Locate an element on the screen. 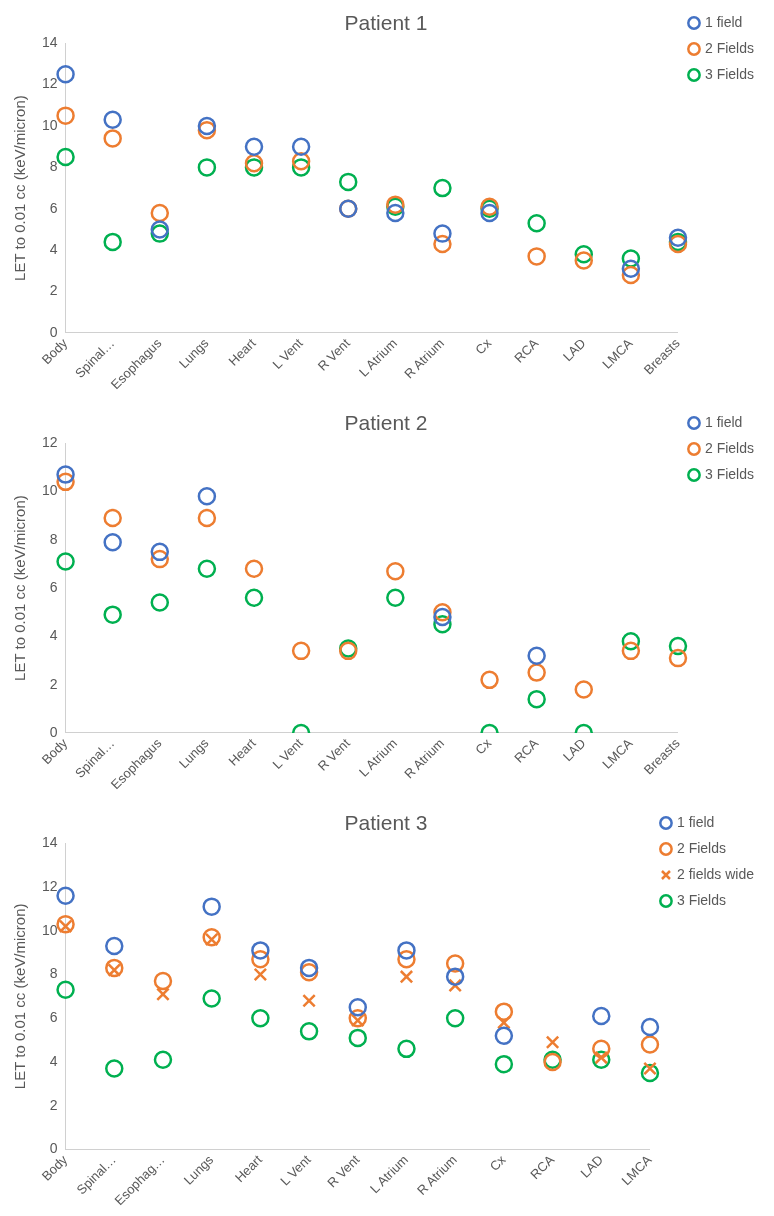 Image resolution: width=774 pixels, height=1216 pixels. chart-title: Patient 3 is located at coordinates (386, 823).